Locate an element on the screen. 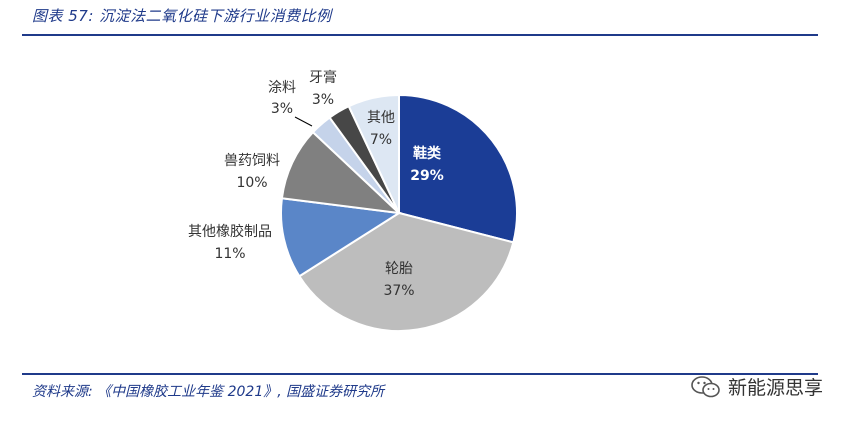 Image resolution: width=862 pixels, height=422 pixels. source-note: 资料来源: 《中国橡胶工业年鉴 2021》, 国盛证券研究所 is located at coordinates (208, 392).